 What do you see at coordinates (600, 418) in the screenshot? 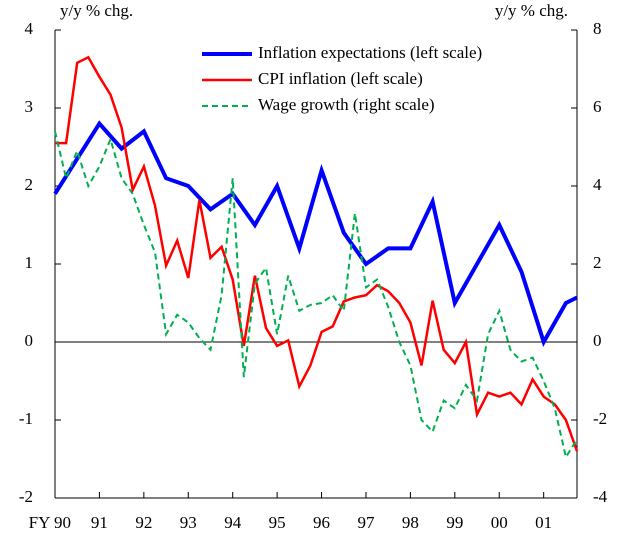
I see `y2-tick-label: -2` at bounding box center [600, 418].